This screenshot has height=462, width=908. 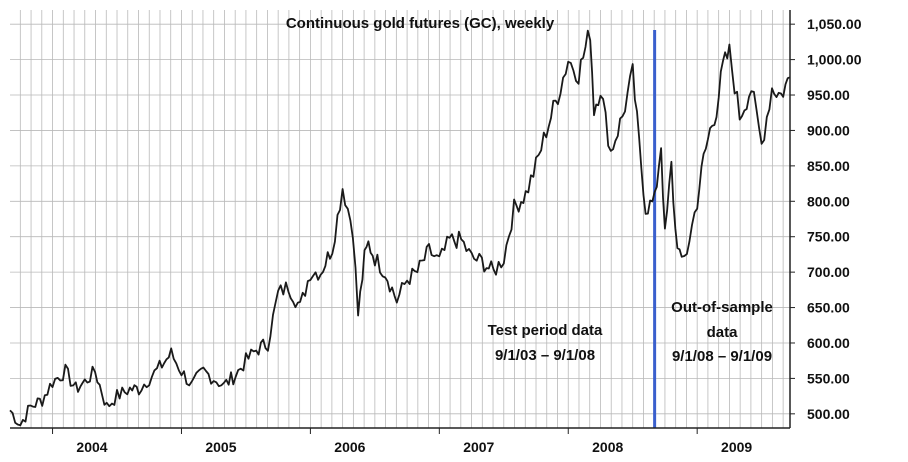 I want to click on y-tick-label: 900.00, so click(x=828, y=130).